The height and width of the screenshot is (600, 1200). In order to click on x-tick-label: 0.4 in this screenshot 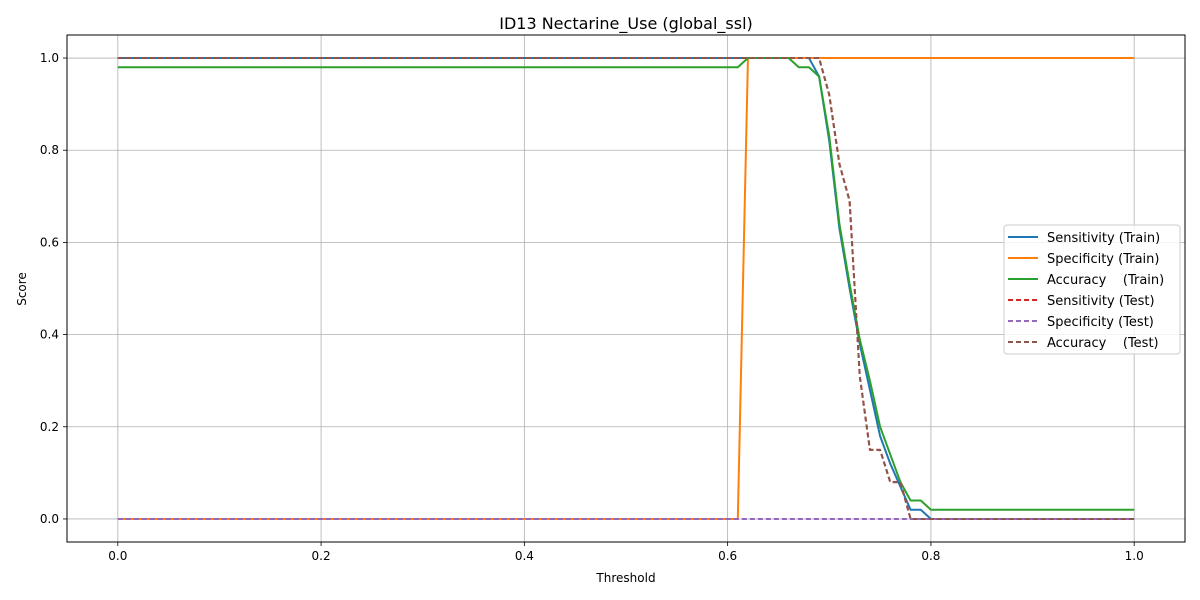, I will do `click(524, 556)`.